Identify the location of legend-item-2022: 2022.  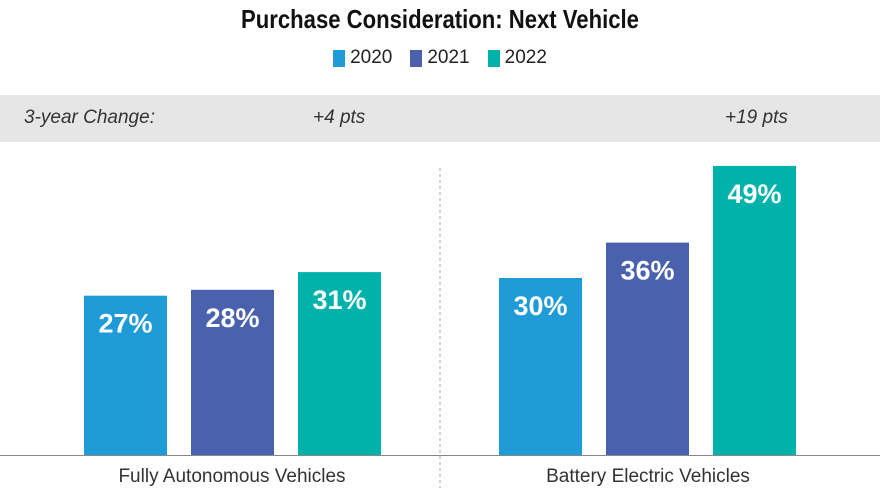
(517, 58).